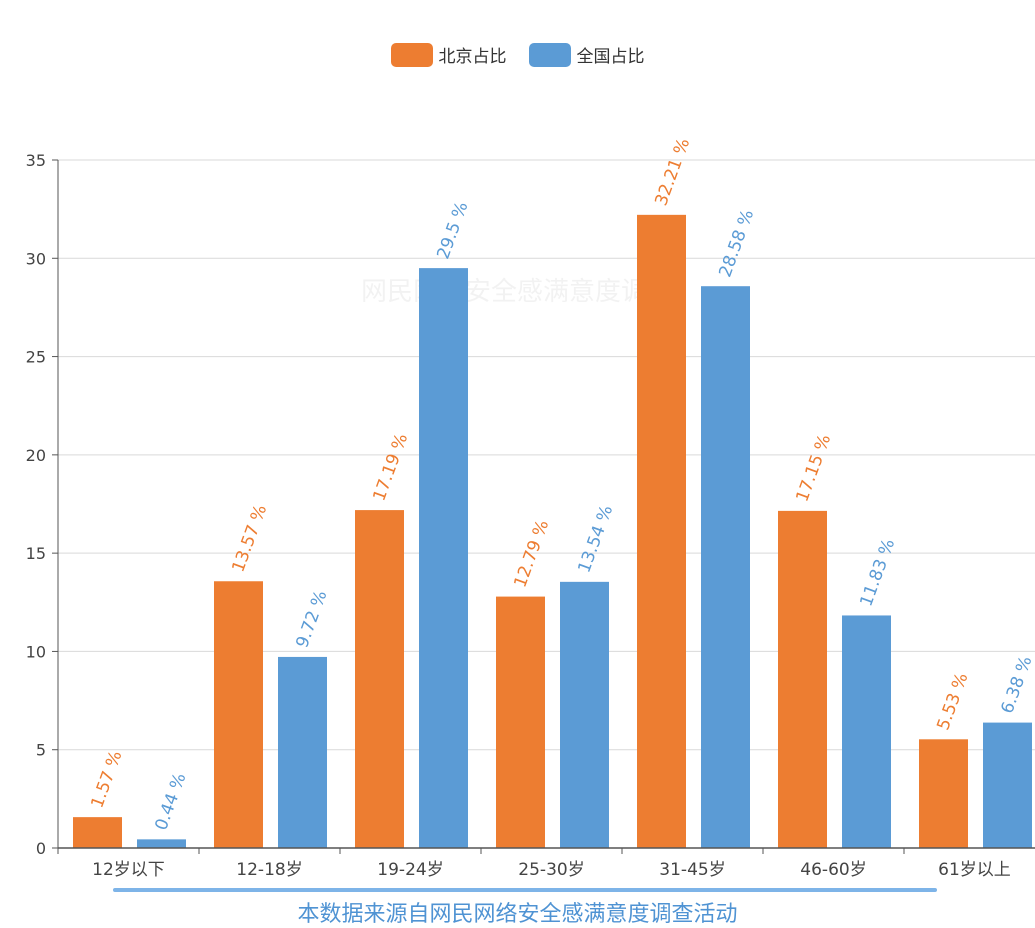  Describe the element at coordinates (311, 619) in the screenshot. I see `data-label-national: 9.72 %` at that location.